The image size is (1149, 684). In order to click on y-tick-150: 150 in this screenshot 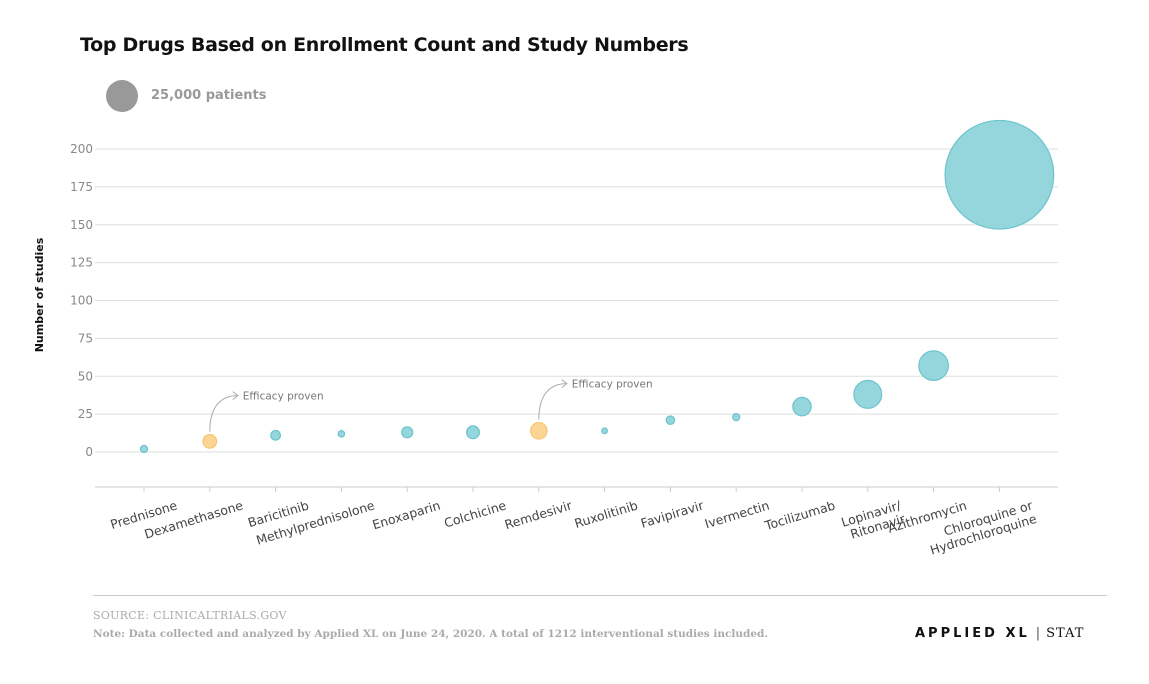, I will do `click(81, 225)`.